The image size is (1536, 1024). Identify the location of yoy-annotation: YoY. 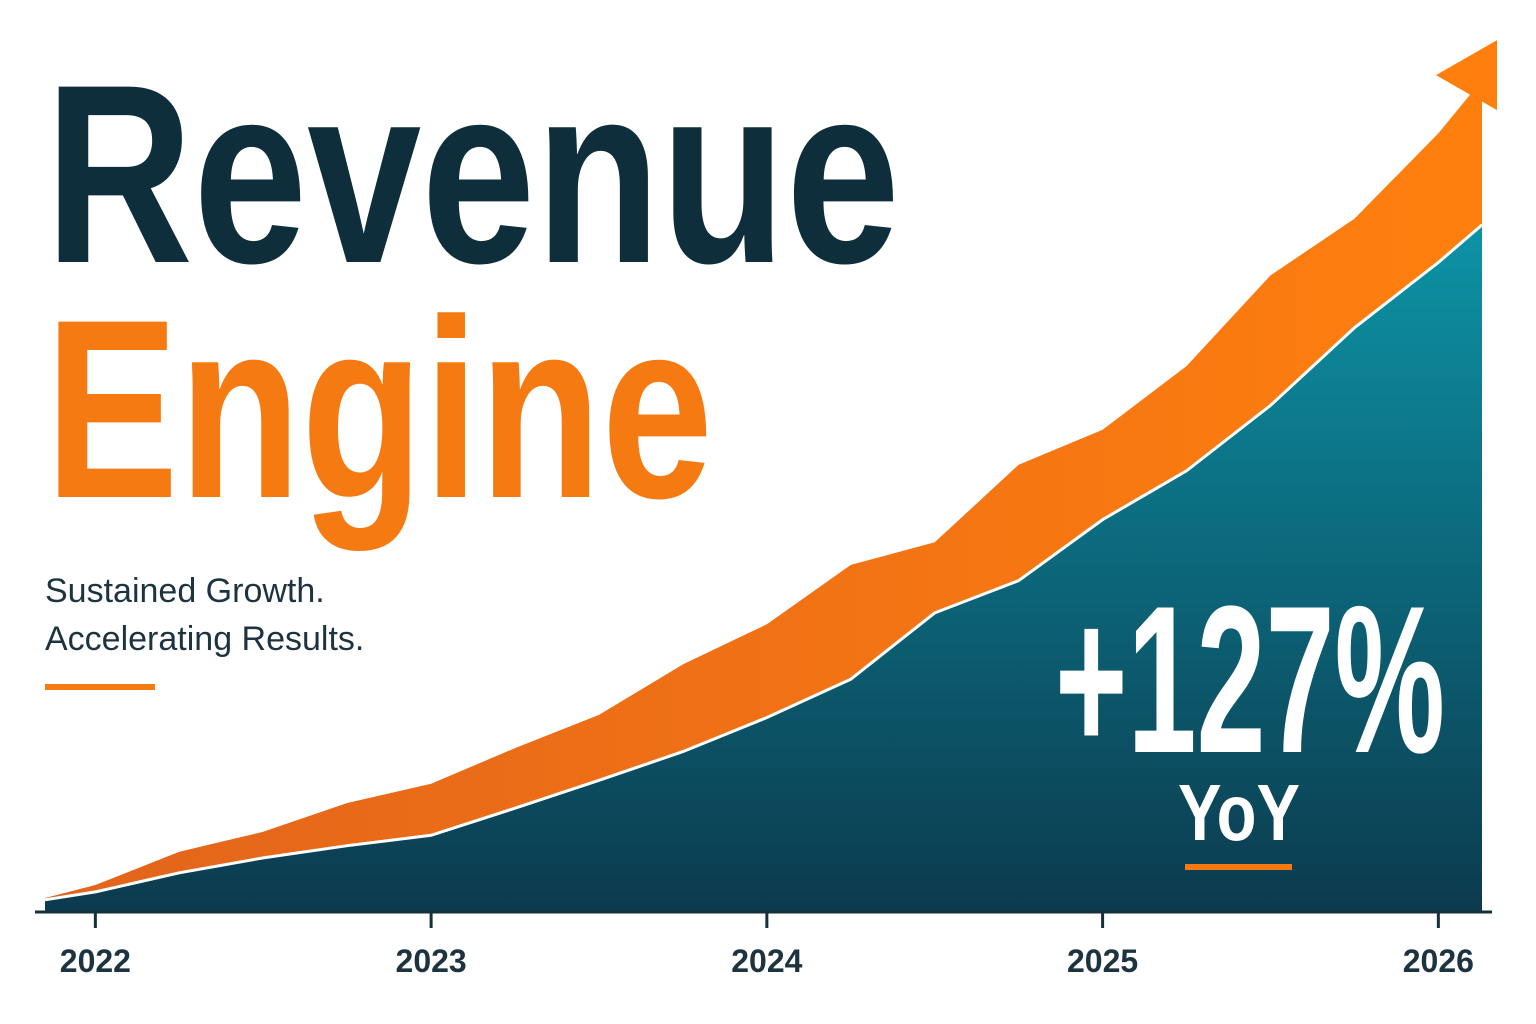
(1239, 812).